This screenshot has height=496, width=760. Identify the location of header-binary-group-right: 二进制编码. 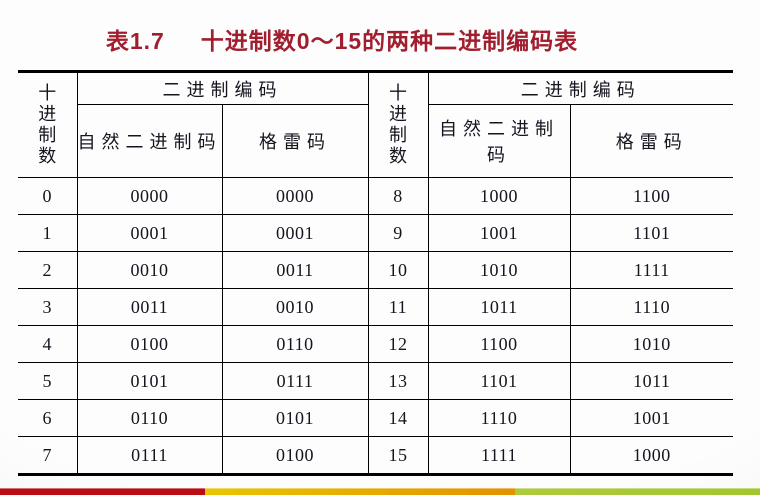
(580, 88).